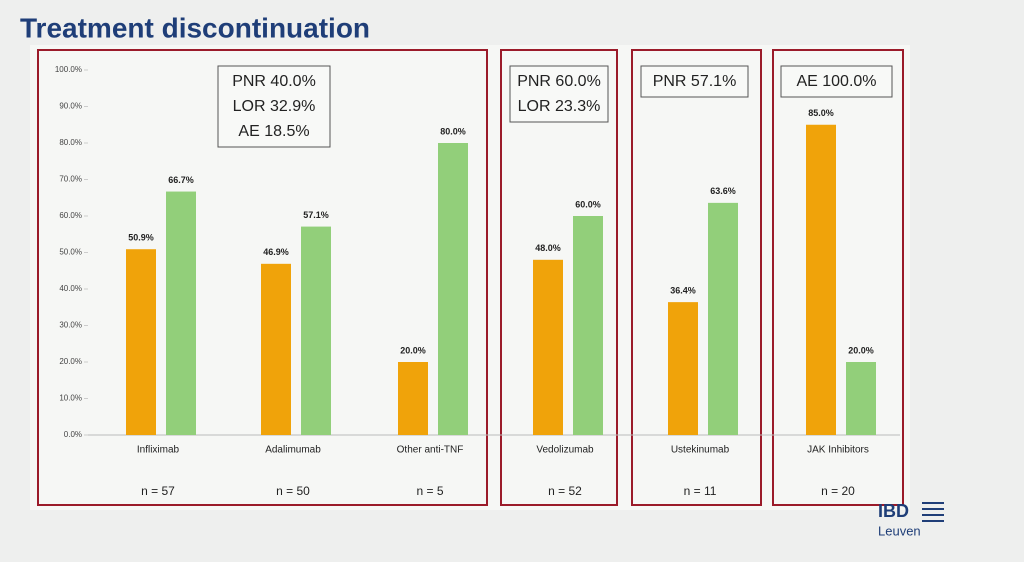 The image size is (1024, 562). What do you see at coordinates (70, 361) in the screenshot?
I see `y-tick-label: 20.0%` at bounding box center [70, 361].